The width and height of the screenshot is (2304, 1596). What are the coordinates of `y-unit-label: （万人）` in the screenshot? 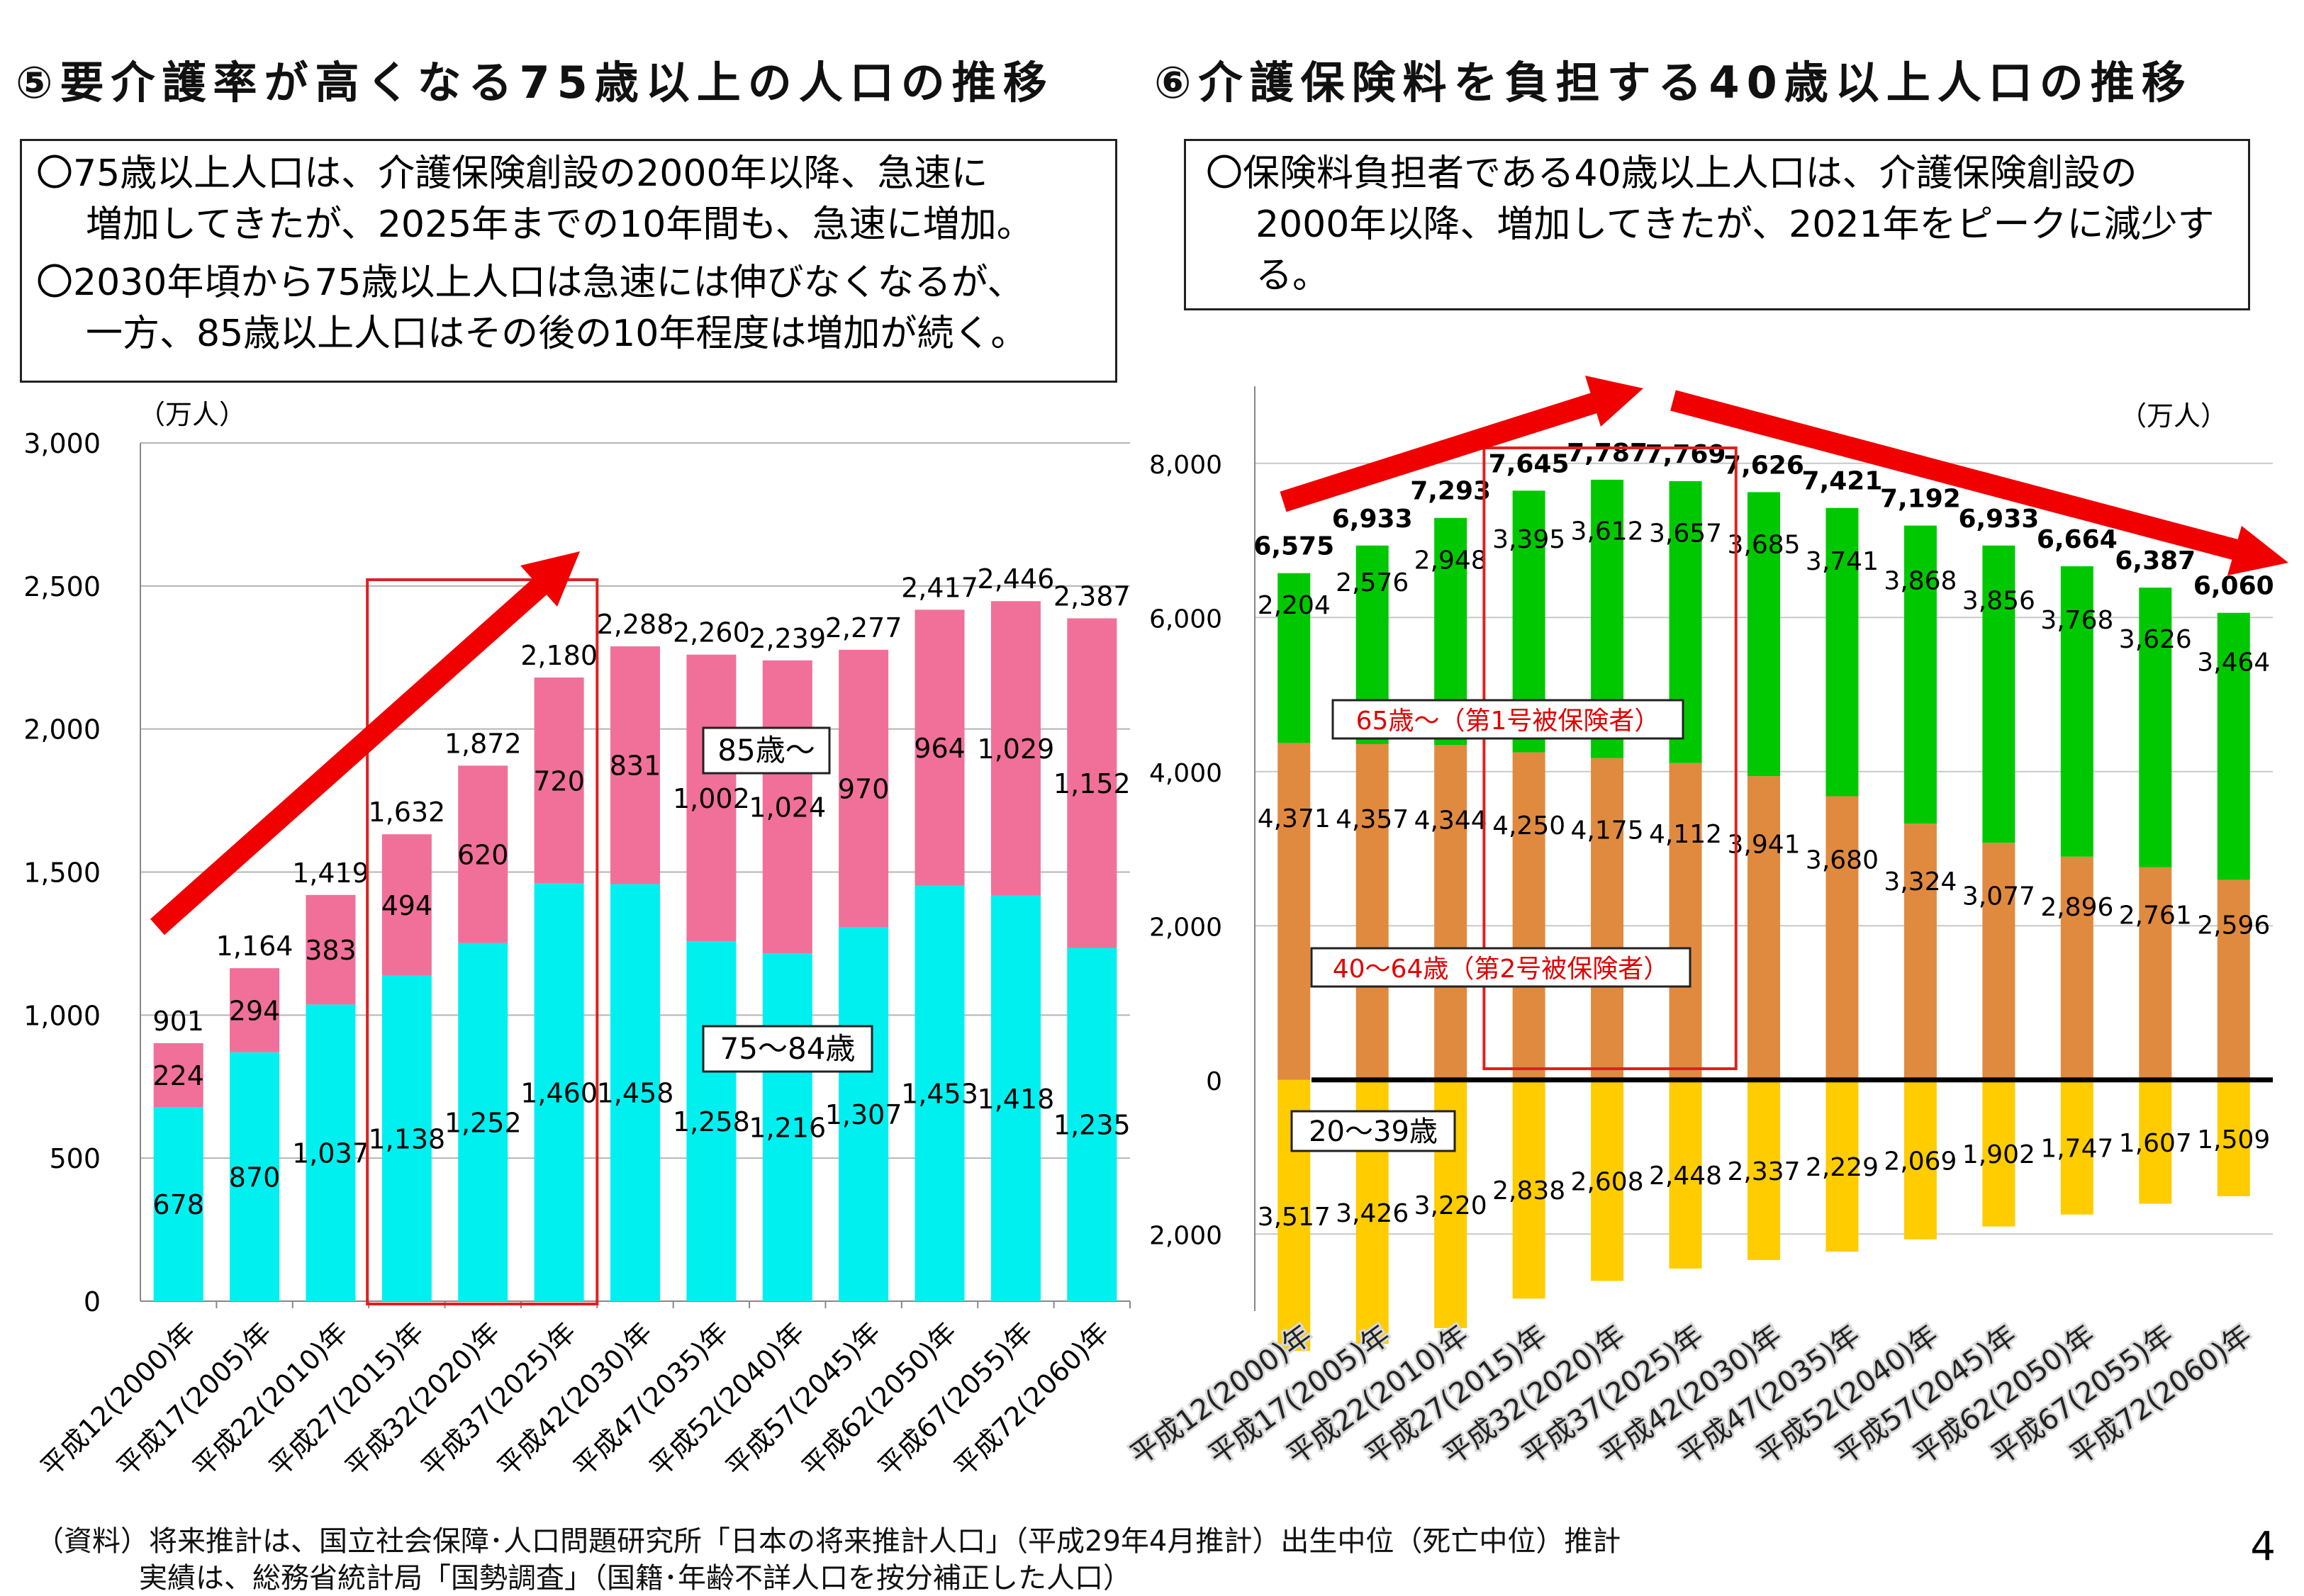 It's located at (2173, 416).